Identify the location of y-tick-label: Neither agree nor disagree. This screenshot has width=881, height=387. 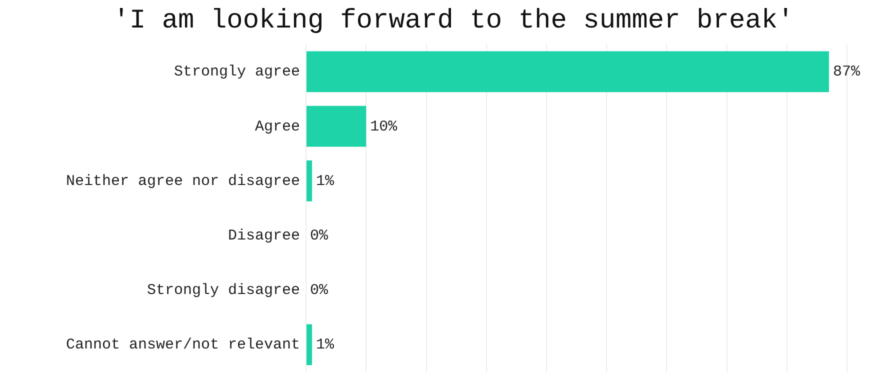
(183, 181).